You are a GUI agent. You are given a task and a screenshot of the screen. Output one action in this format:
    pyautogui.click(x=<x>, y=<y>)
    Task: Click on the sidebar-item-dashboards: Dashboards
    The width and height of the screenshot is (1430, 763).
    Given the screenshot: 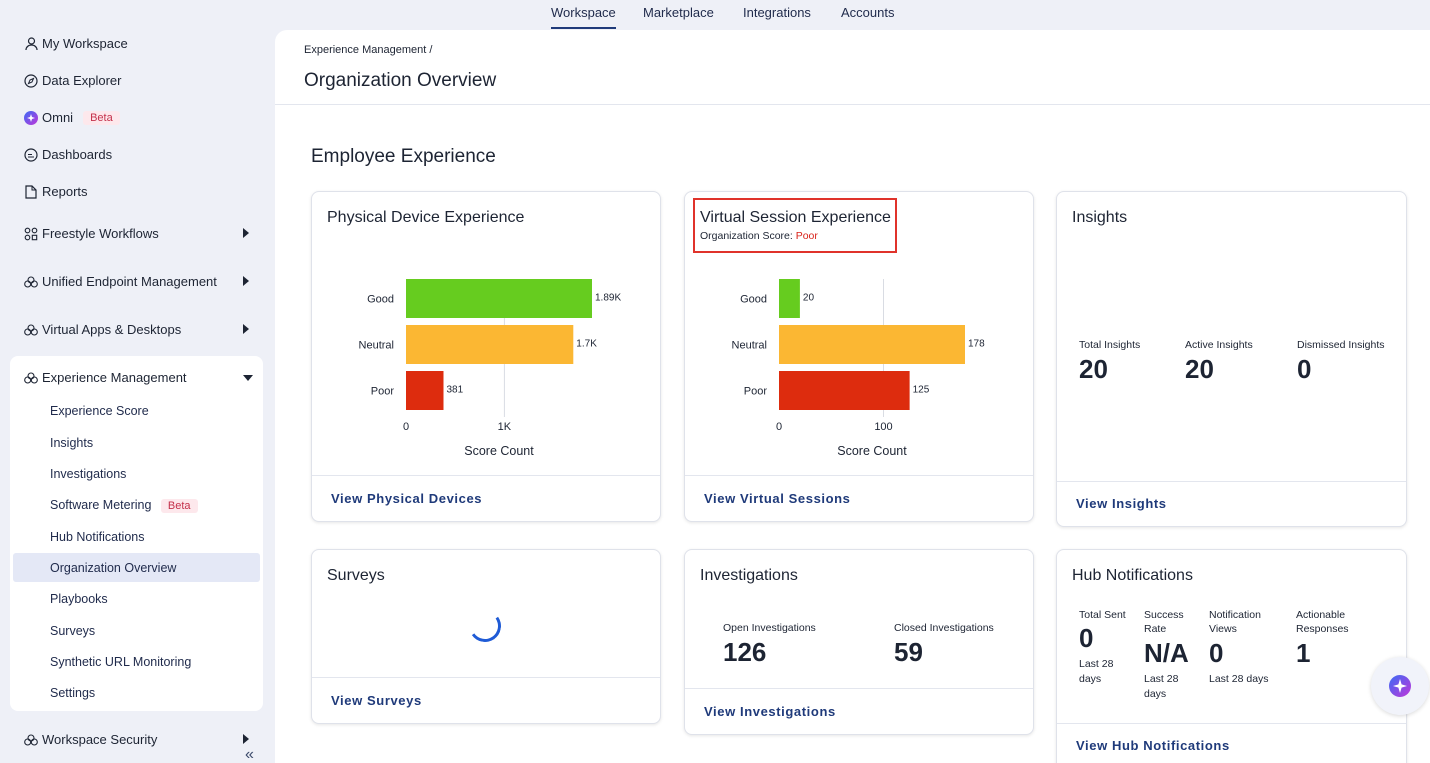 What is the action you would take?
    pyautogui.click(x=68, y=154)
    